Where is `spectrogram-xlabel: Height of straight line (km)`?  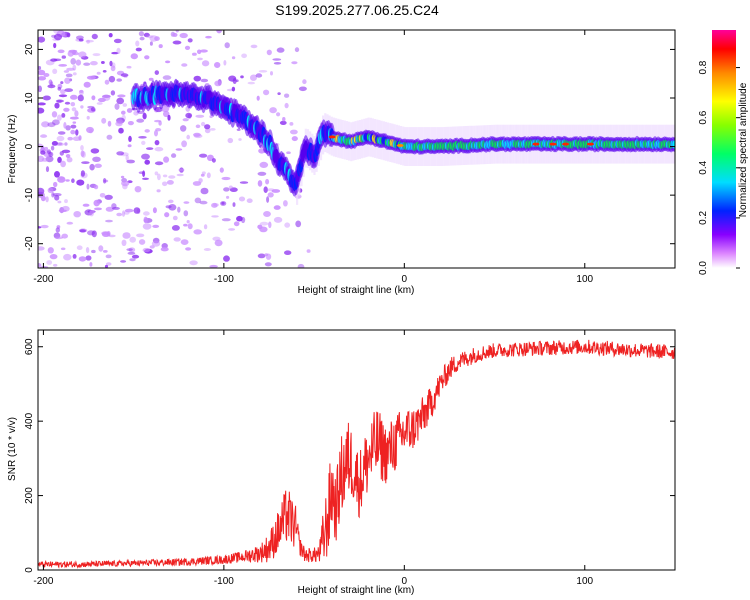
spectrogram-xlabel: Height of straight line (km) is located at coordinates (356, 290).